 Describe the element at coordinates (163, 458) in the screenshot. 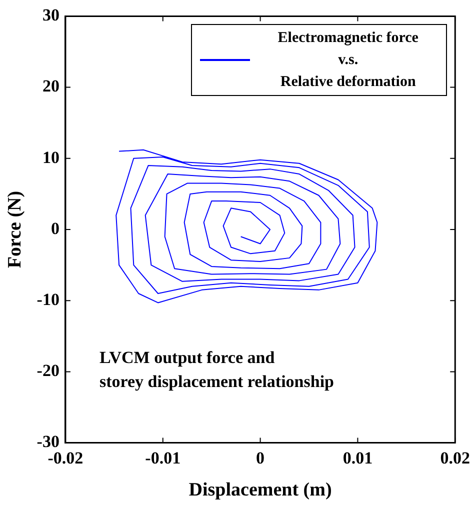

I see `x-tick-label: -0.01` at that location.